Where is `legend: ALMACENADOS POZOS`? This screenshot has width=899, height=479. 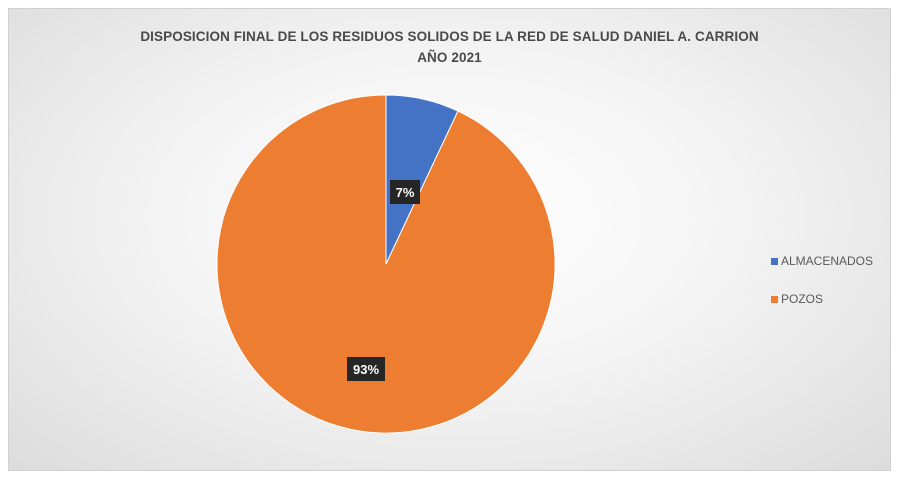 legend: ALMACENADOS POZOS is located at coordinates (822, 289).